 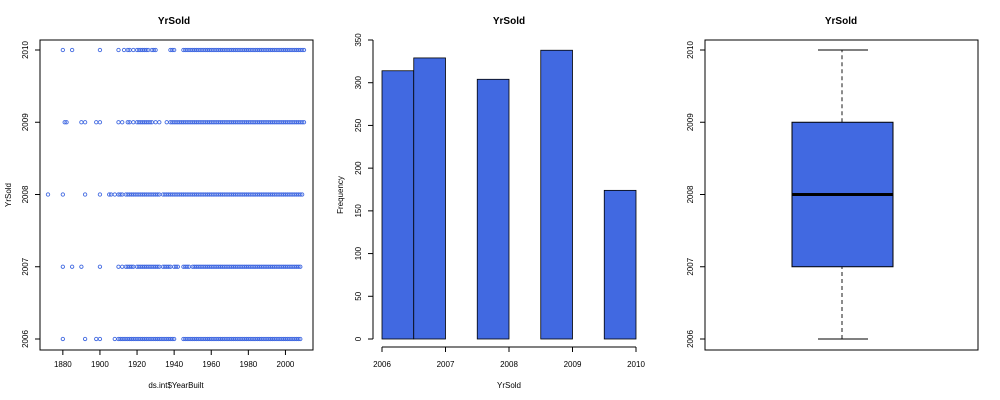 I want to click on scatter-y-label: YrSold, so click(x=8, y=195).